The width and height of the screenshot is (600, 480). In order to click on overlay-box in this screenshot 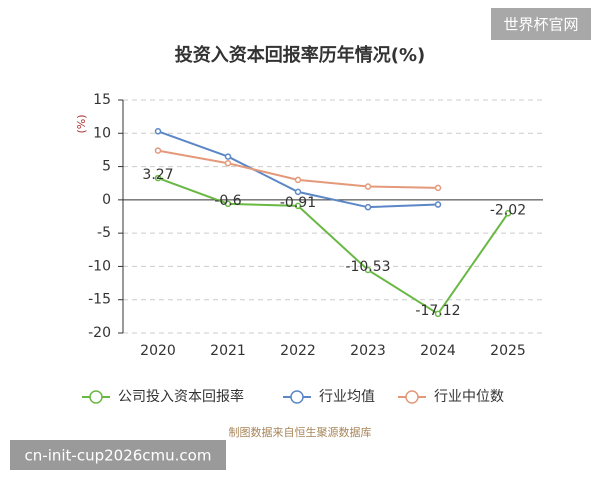, I will do `click(118, 455)`.